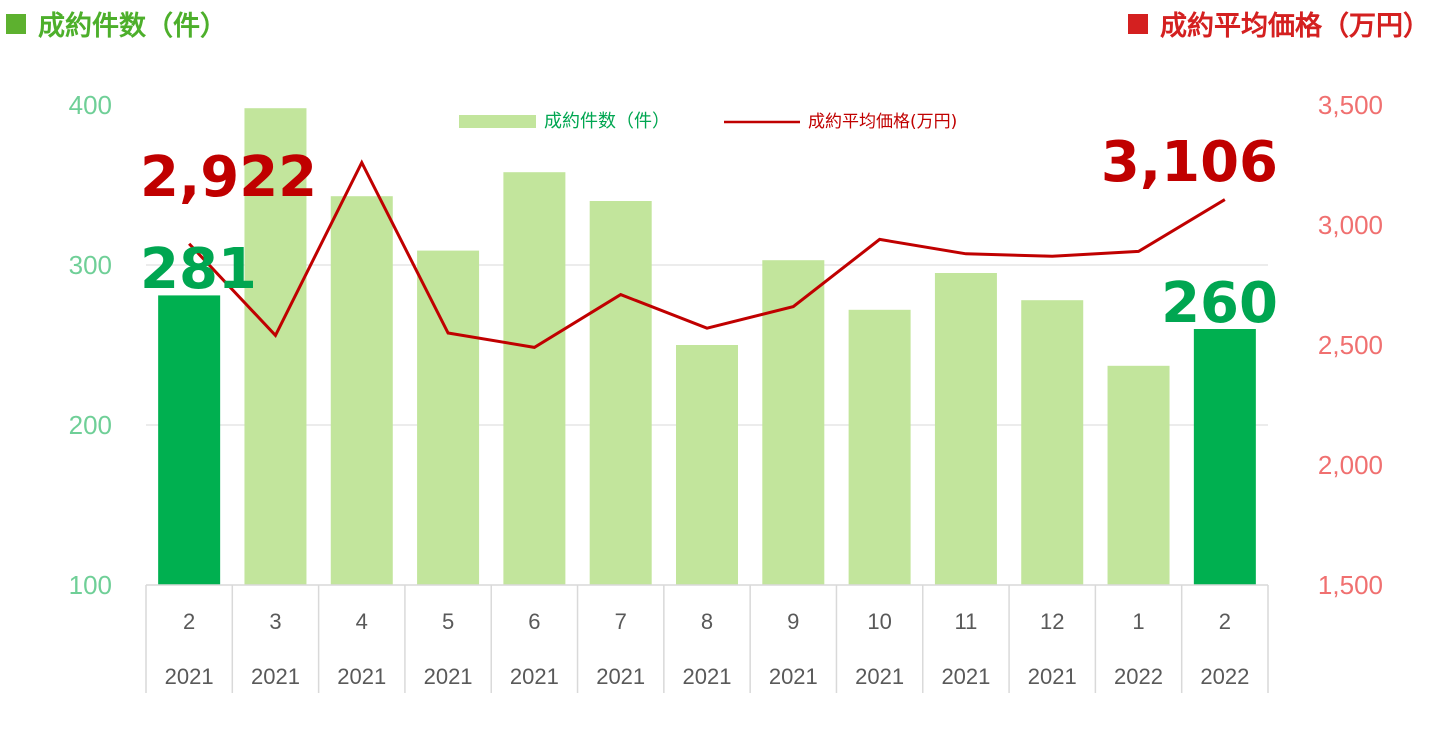 Image resolution: width=1440 pixels, height=738 pixels. I want to click on left-tick-label: 100, so click(90, 585).